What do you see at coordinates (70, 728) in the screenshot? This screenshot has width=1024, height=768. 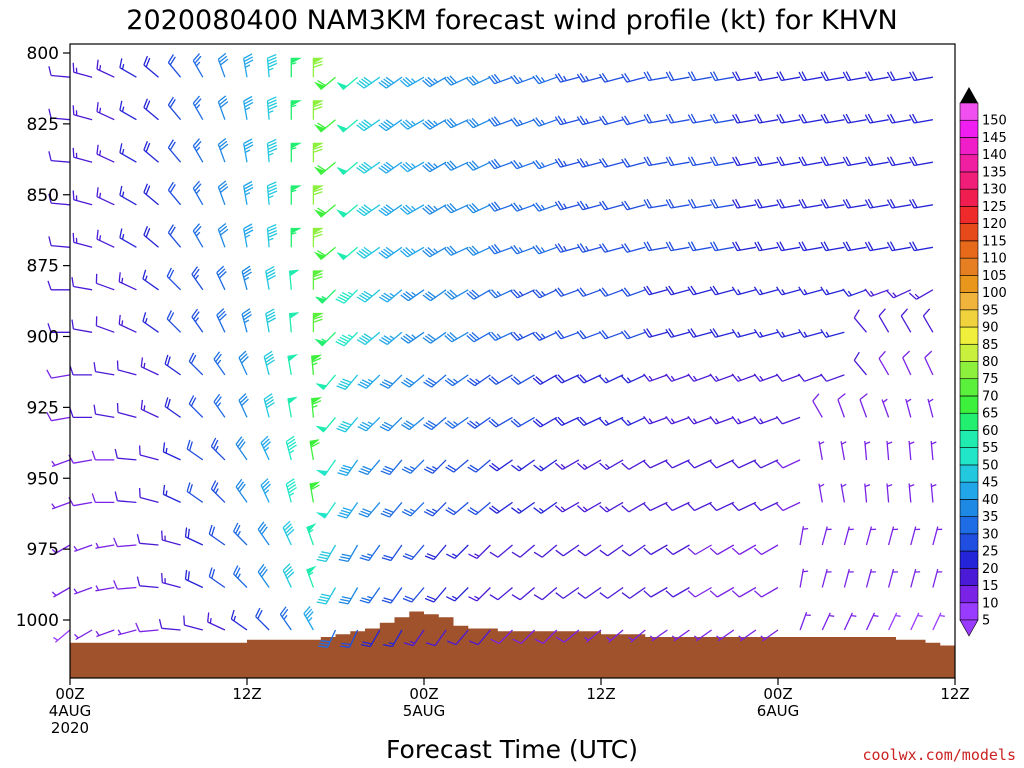 I see `x-tick-label: 2020` at bounding box center [70, 728].